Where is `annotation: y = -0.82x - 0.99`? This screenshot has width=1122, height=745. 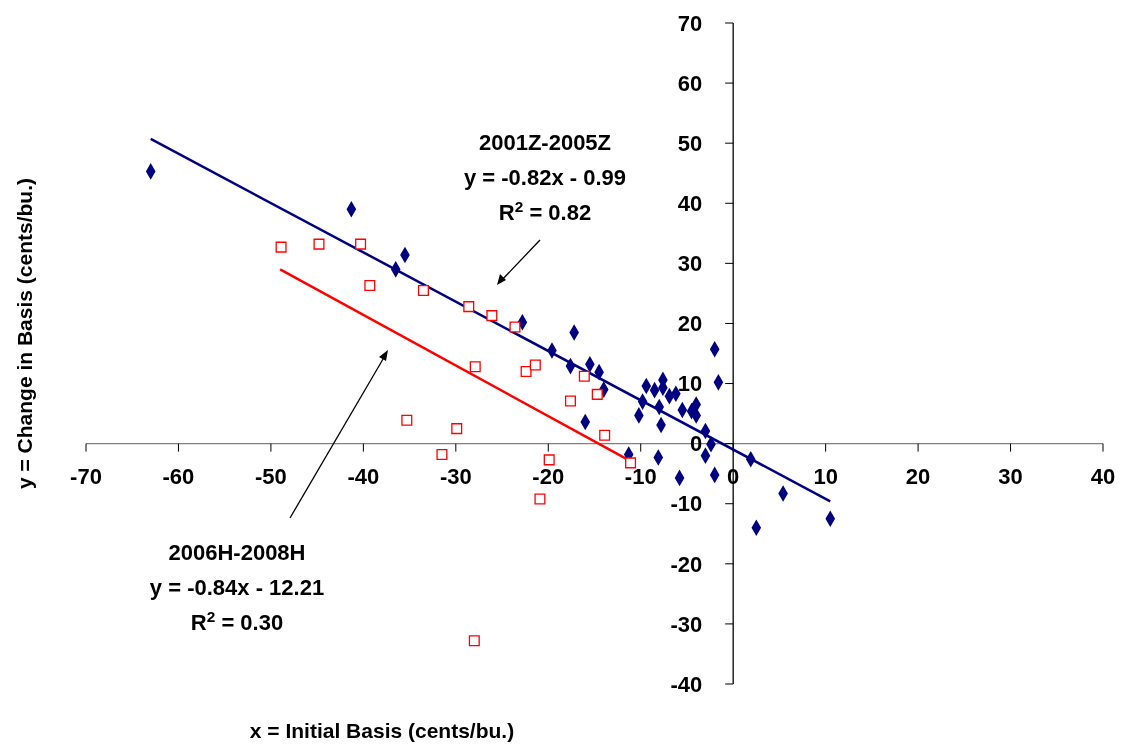 annotation: y = -0.82x - 0.99 is located at coordinates (545, 177).